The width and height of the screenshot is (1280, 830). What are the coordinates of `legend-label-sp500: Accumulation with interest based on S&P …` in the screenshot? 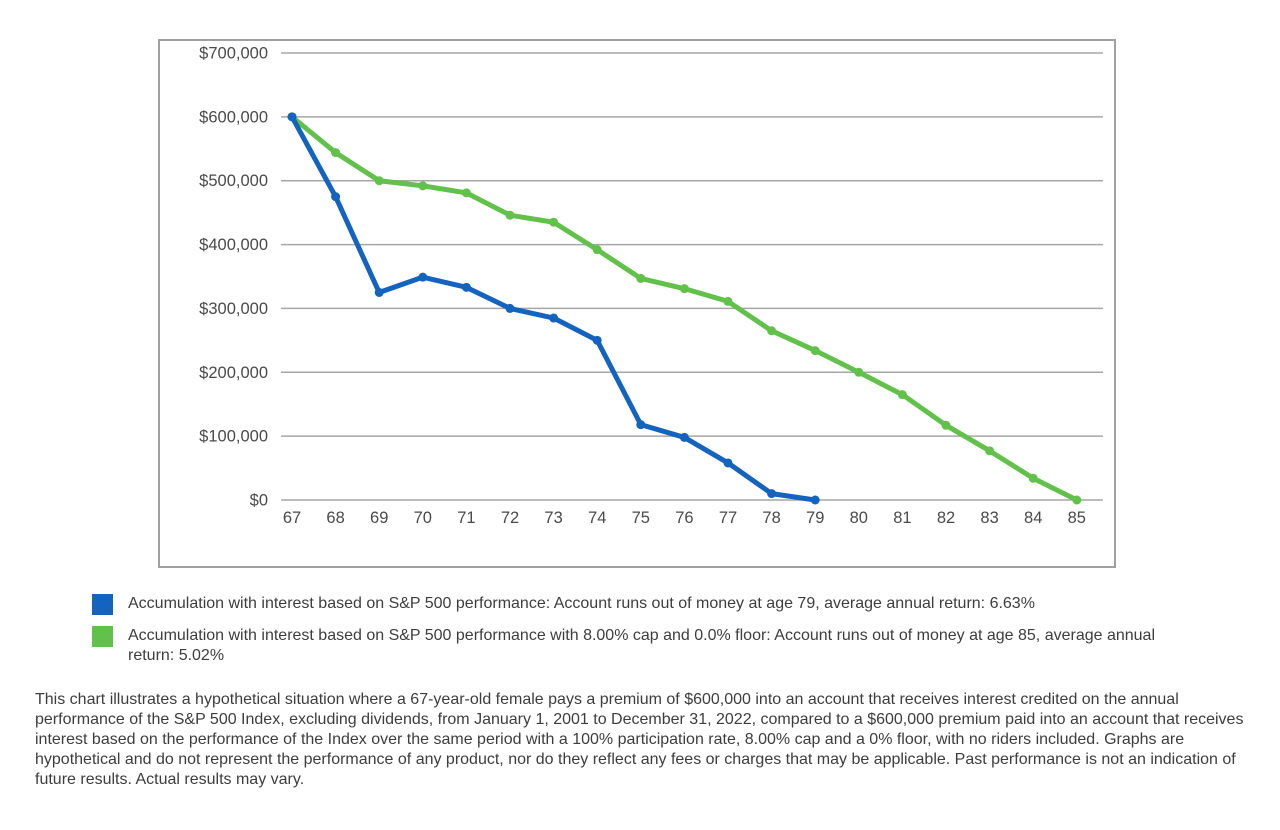 It's located at (581, 603).